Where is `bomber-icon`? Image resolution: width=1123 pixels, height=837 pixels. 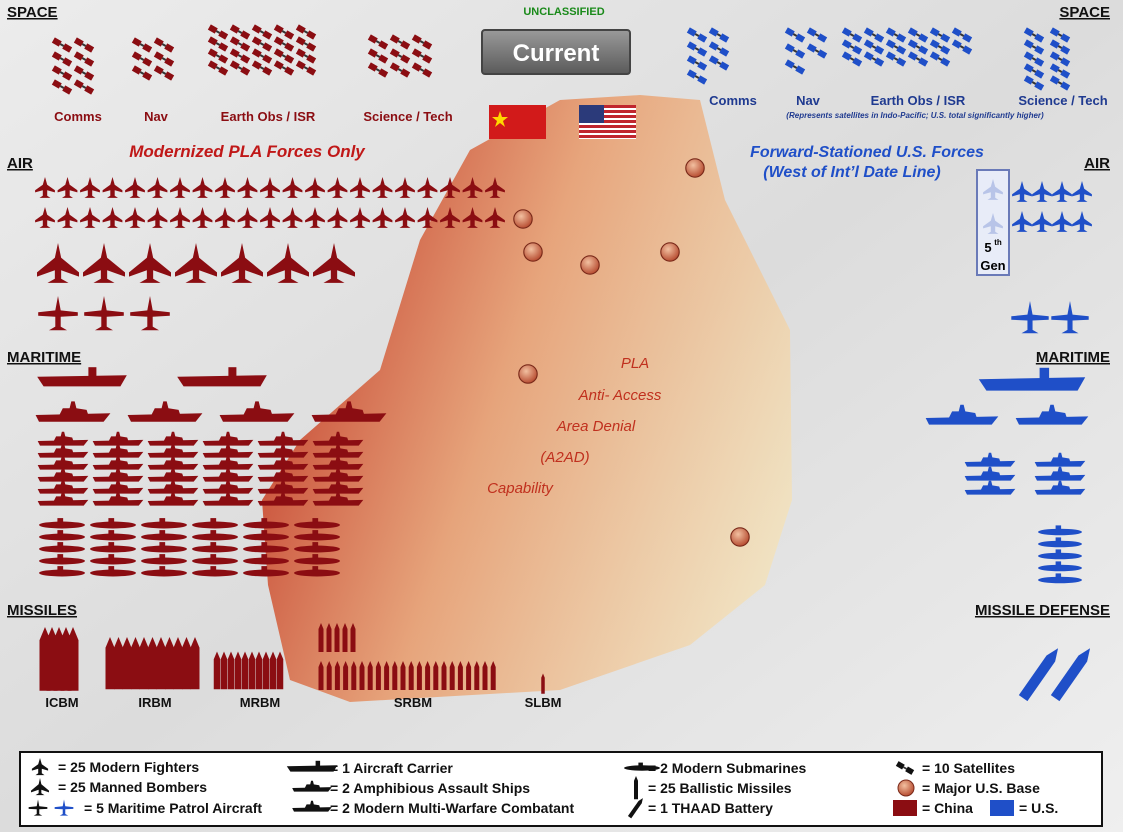 bomber-icon is located at coordinates (150, 263).